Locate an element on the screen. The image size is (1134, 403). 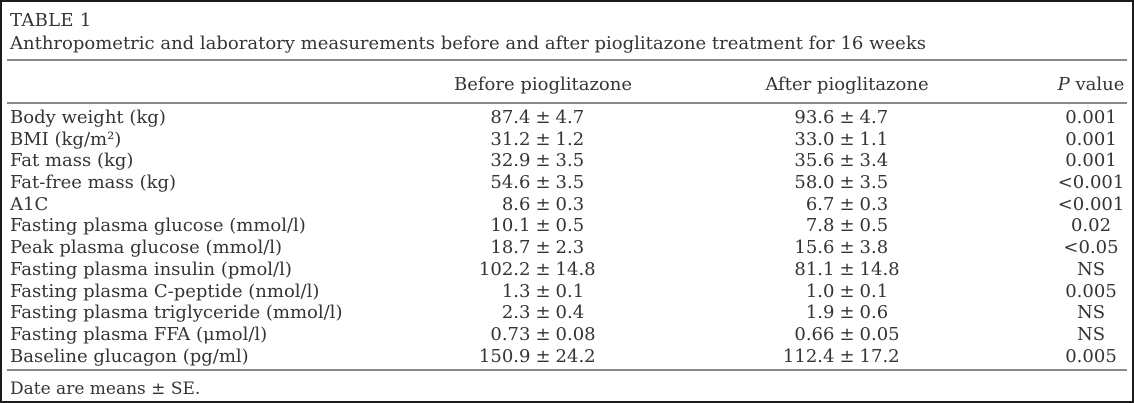
before-value: 87.4 ±4.7 is located at coordinates (543, 118).